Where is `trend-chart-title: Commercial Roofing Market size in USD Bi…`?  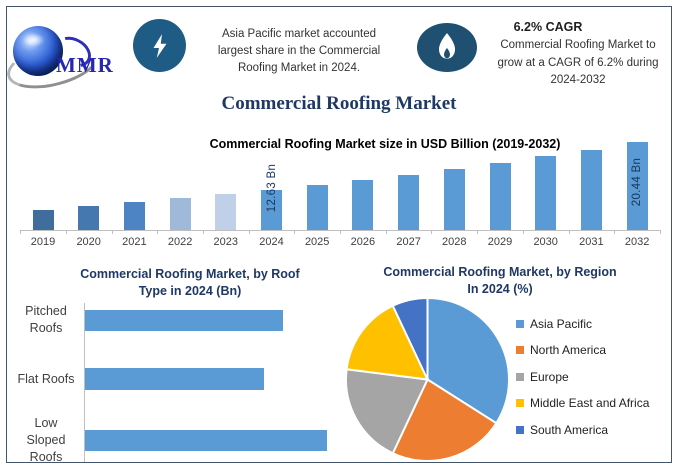
trend-chart-title: Commercial Roofing Market size in USD Bi… is located at coordinates (385, 144).